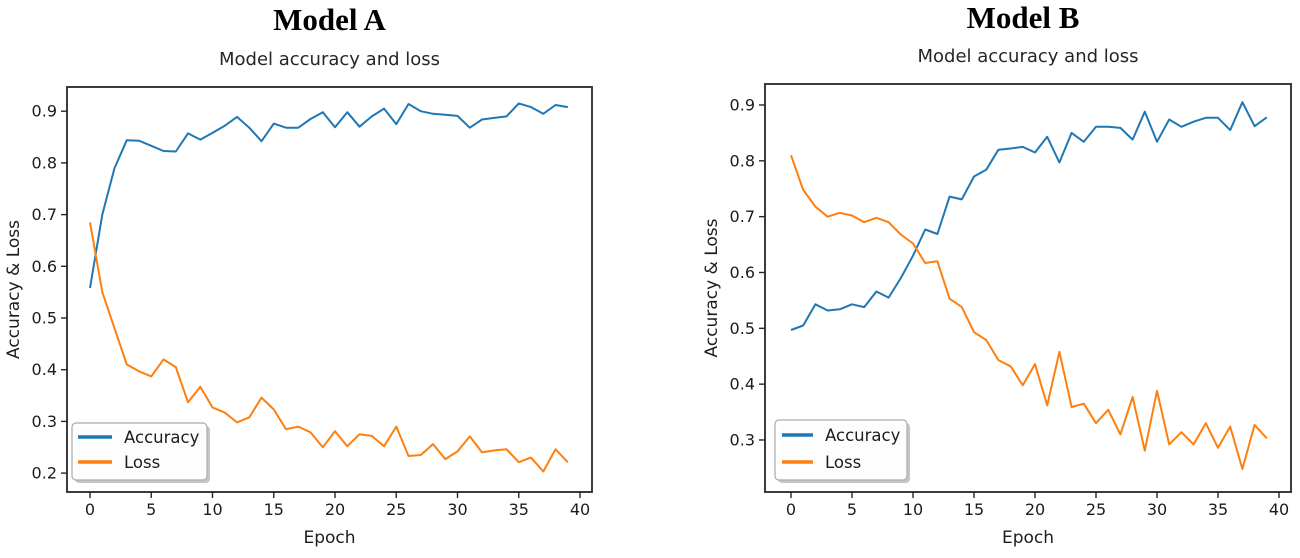  Describe the element at coordinates (329, 59) in the screenshot. I see `model-a-axes-title: Model accuracy and loss` at that location.